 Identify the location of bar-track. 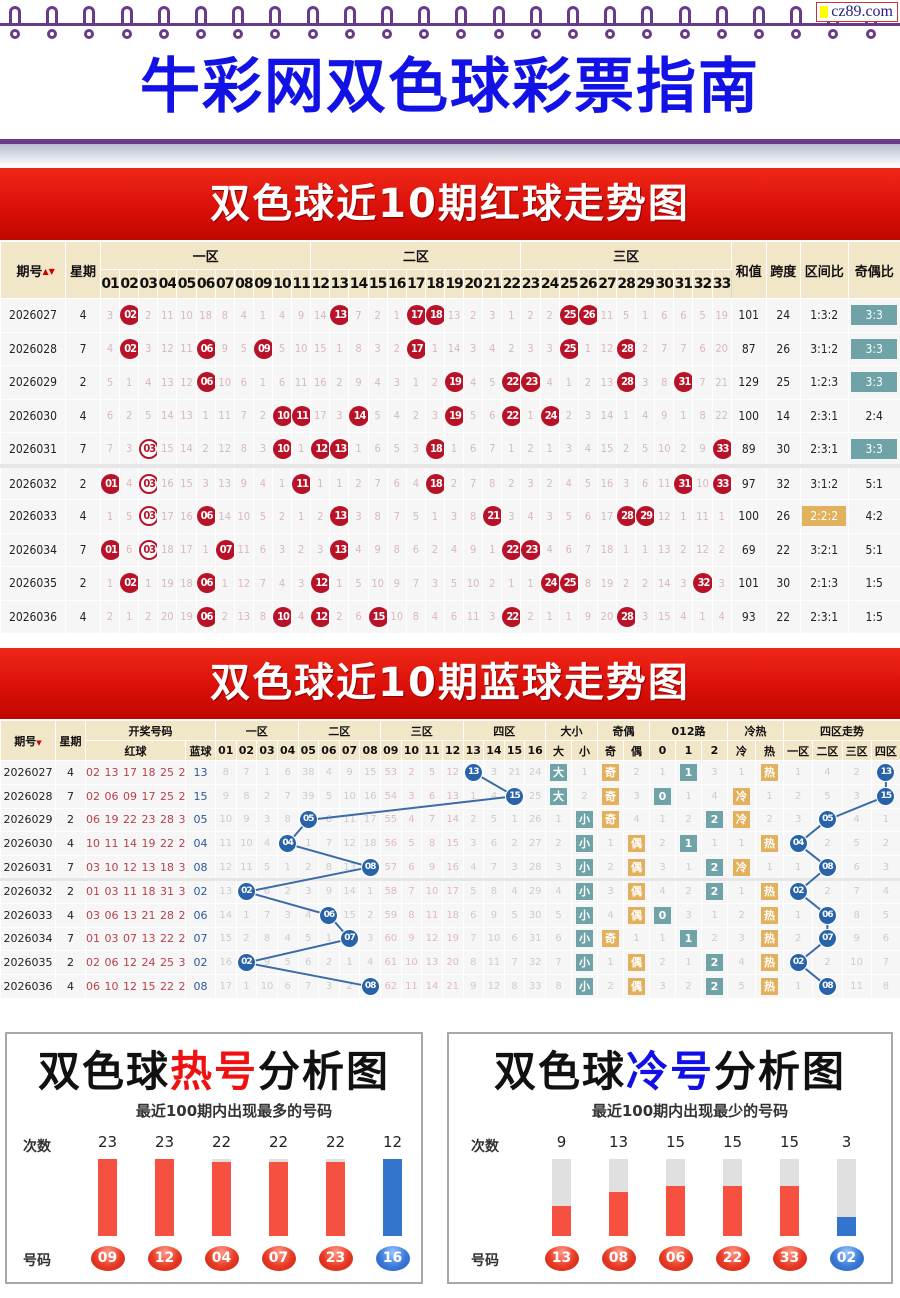
(221, 1197).